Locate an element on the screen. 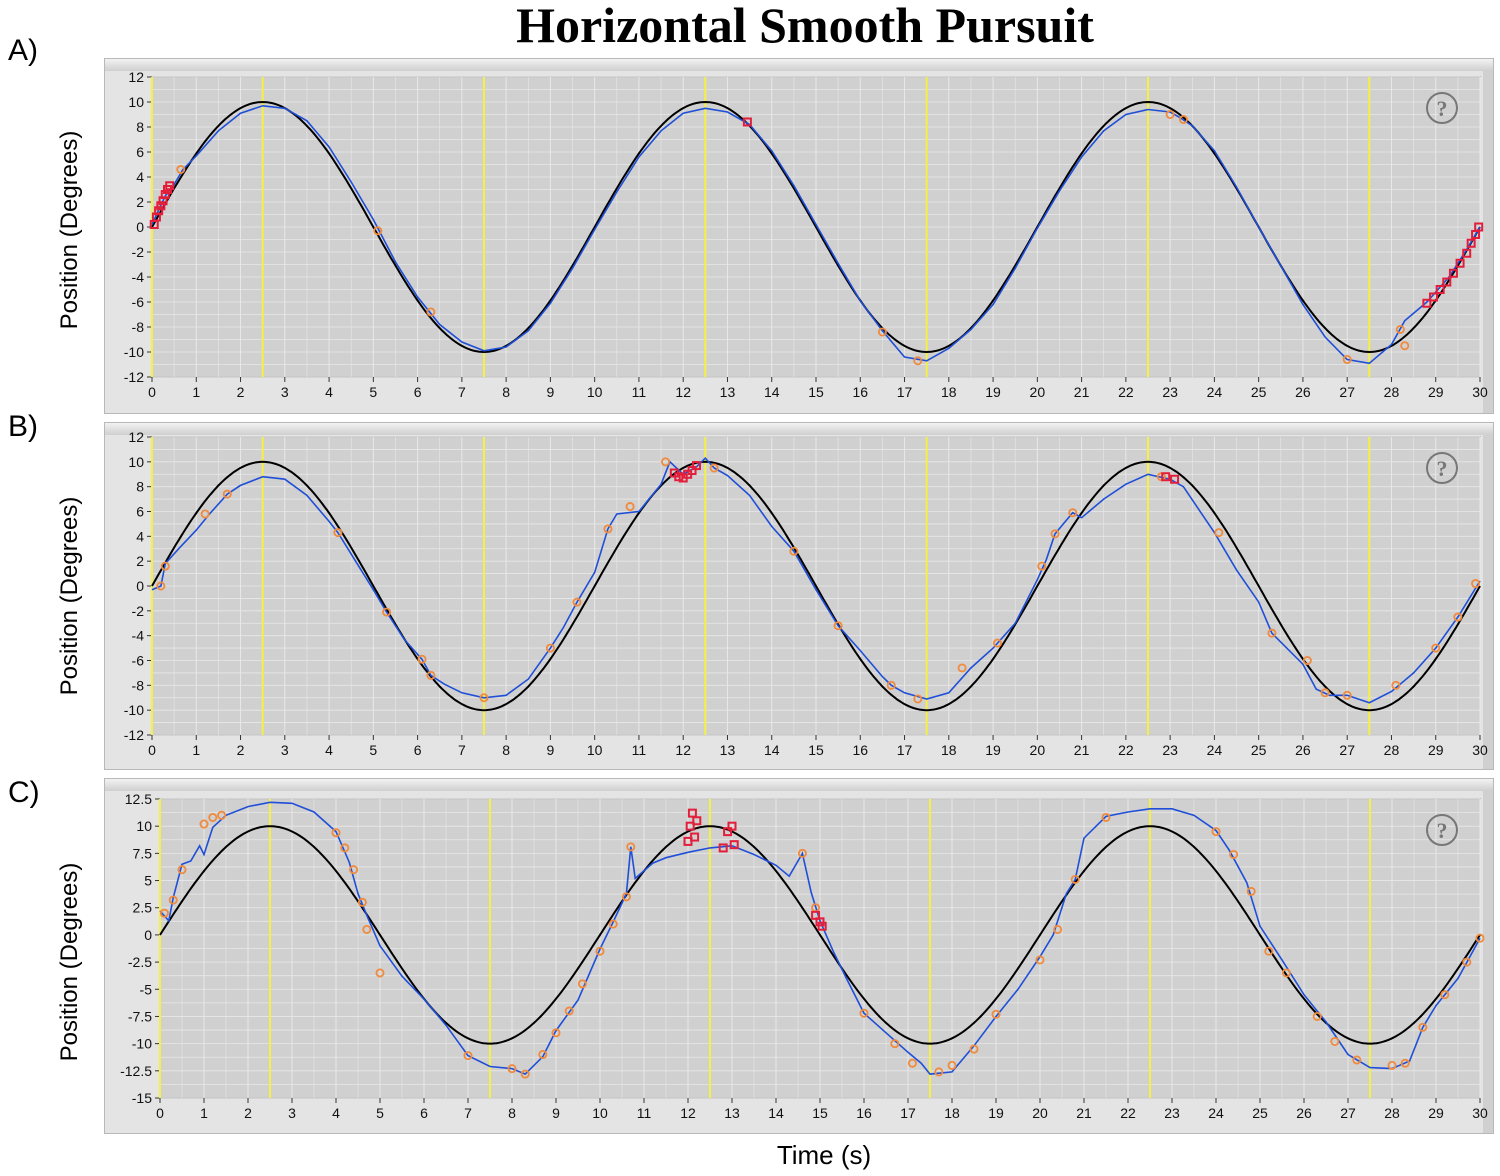 The width and height of the screenshot is (1500, 1176). x-tick-label: 9 is located at coordinates (551, 392).